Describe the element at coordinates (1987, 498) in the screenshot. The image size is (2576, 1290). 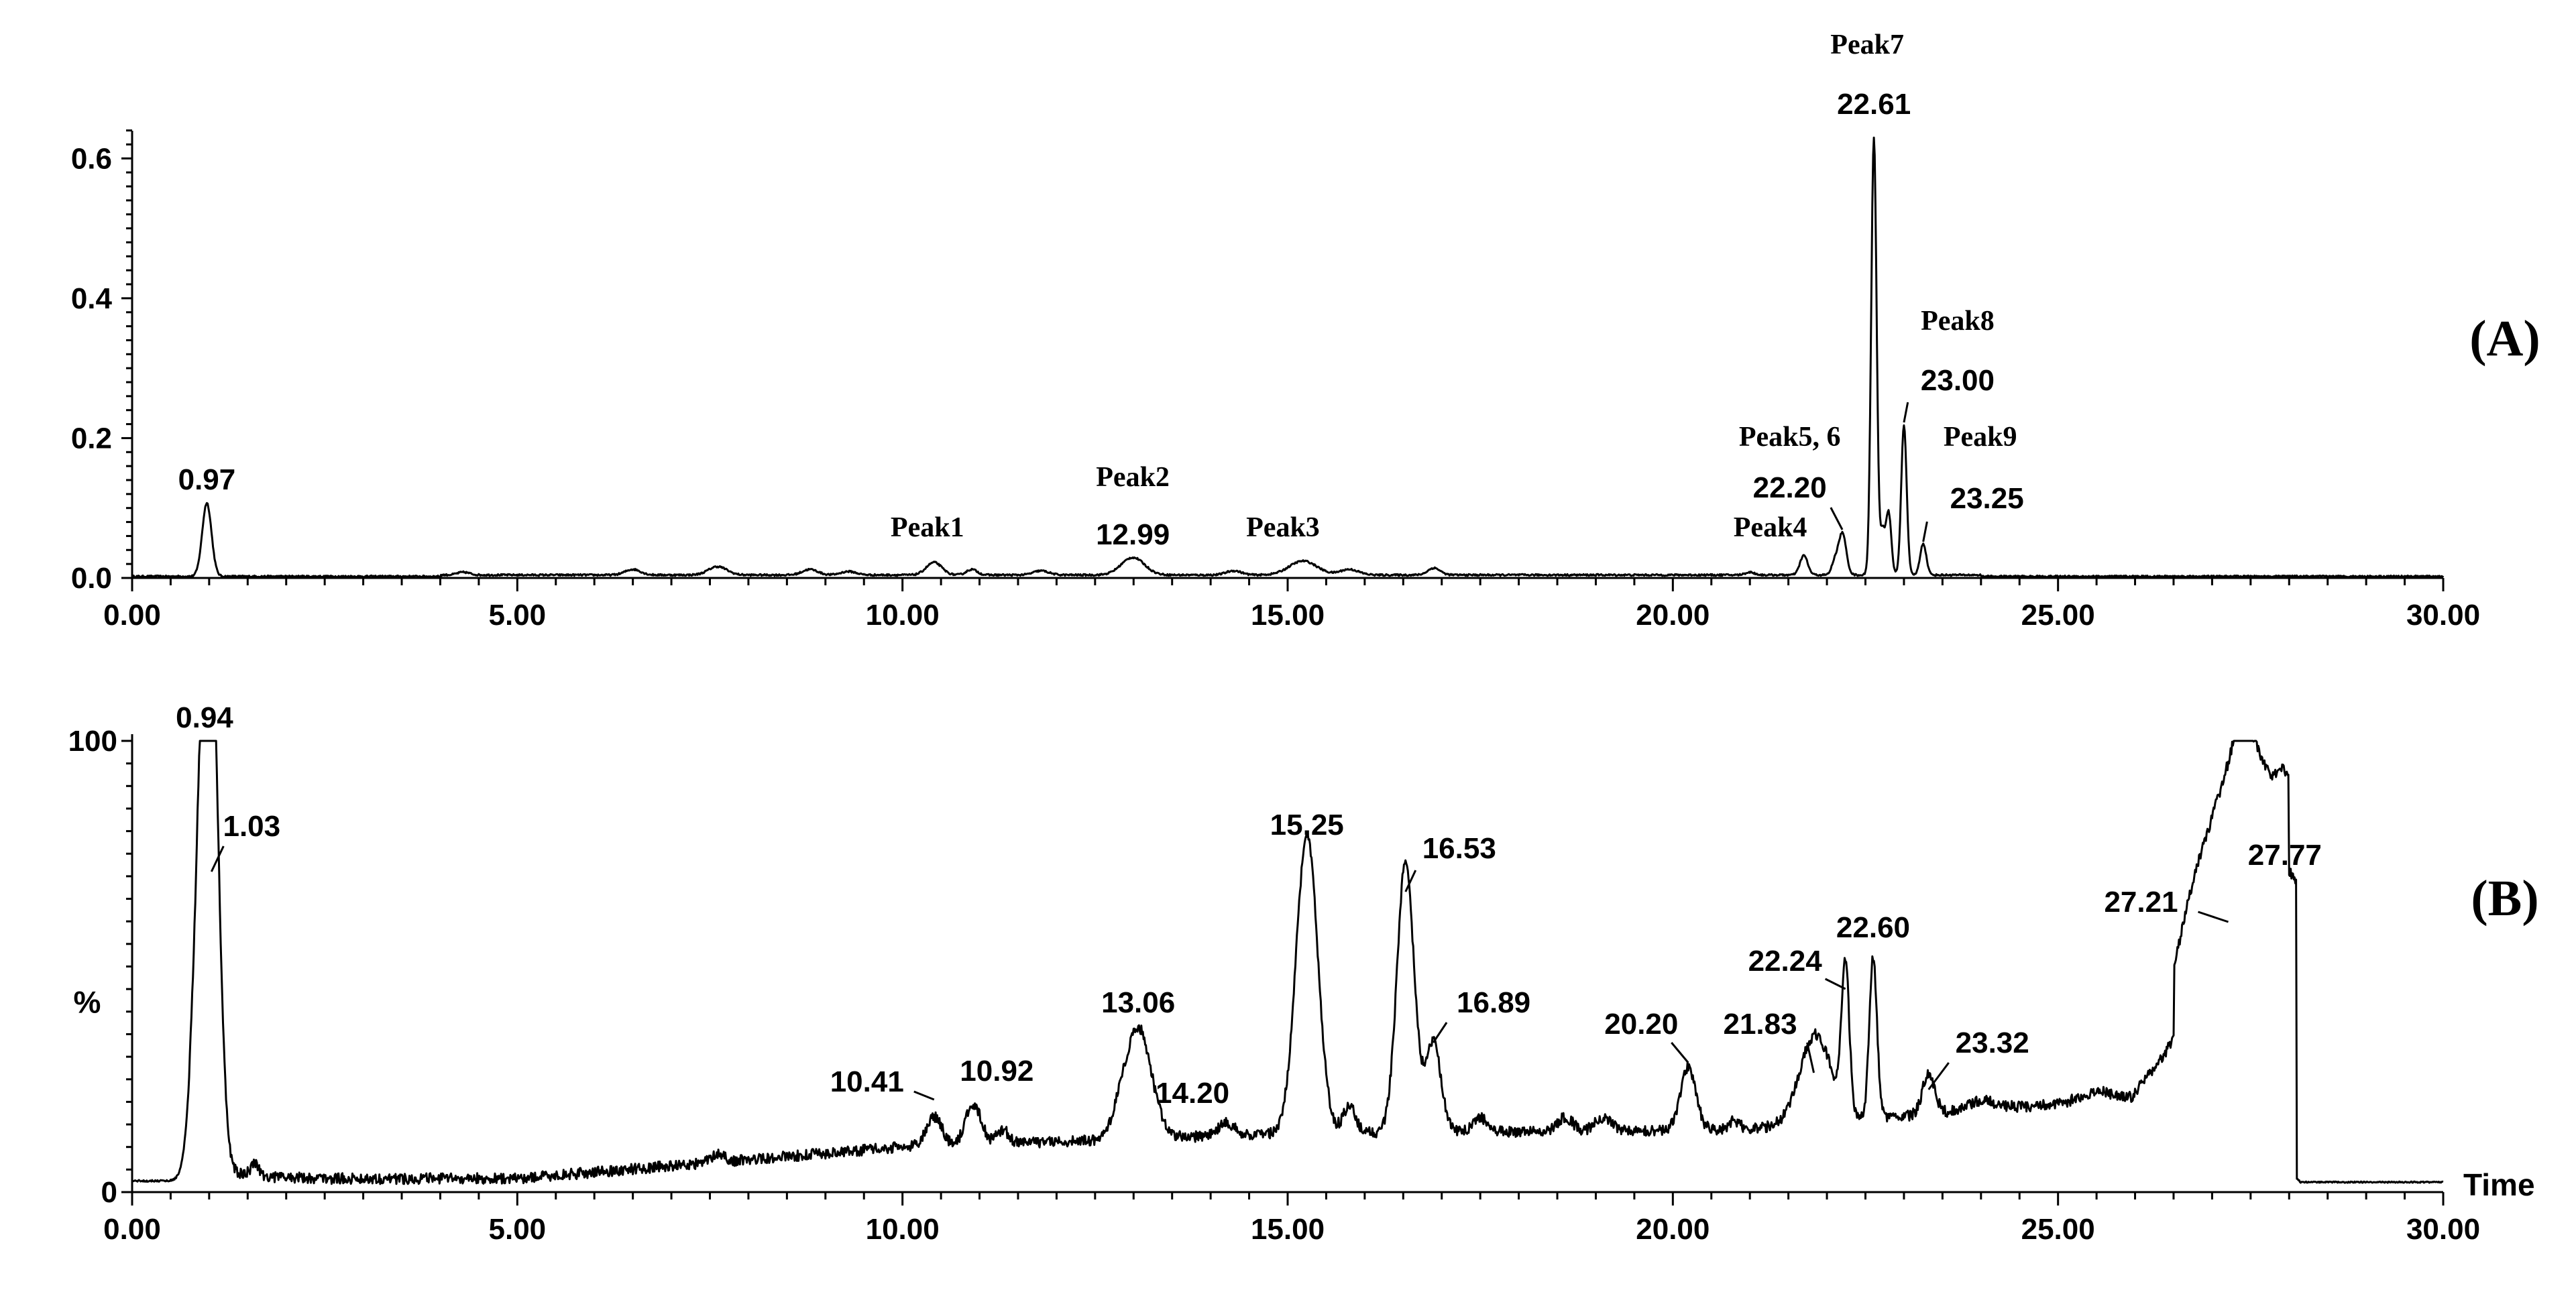
I see `peak-retention-label: 23.25` at that location.